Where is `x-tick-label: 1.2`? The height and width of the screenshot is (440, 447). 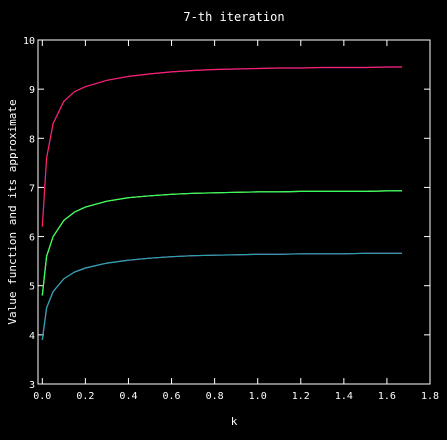
x-tick-label: 1.2 is located at coordinates (301, 396).